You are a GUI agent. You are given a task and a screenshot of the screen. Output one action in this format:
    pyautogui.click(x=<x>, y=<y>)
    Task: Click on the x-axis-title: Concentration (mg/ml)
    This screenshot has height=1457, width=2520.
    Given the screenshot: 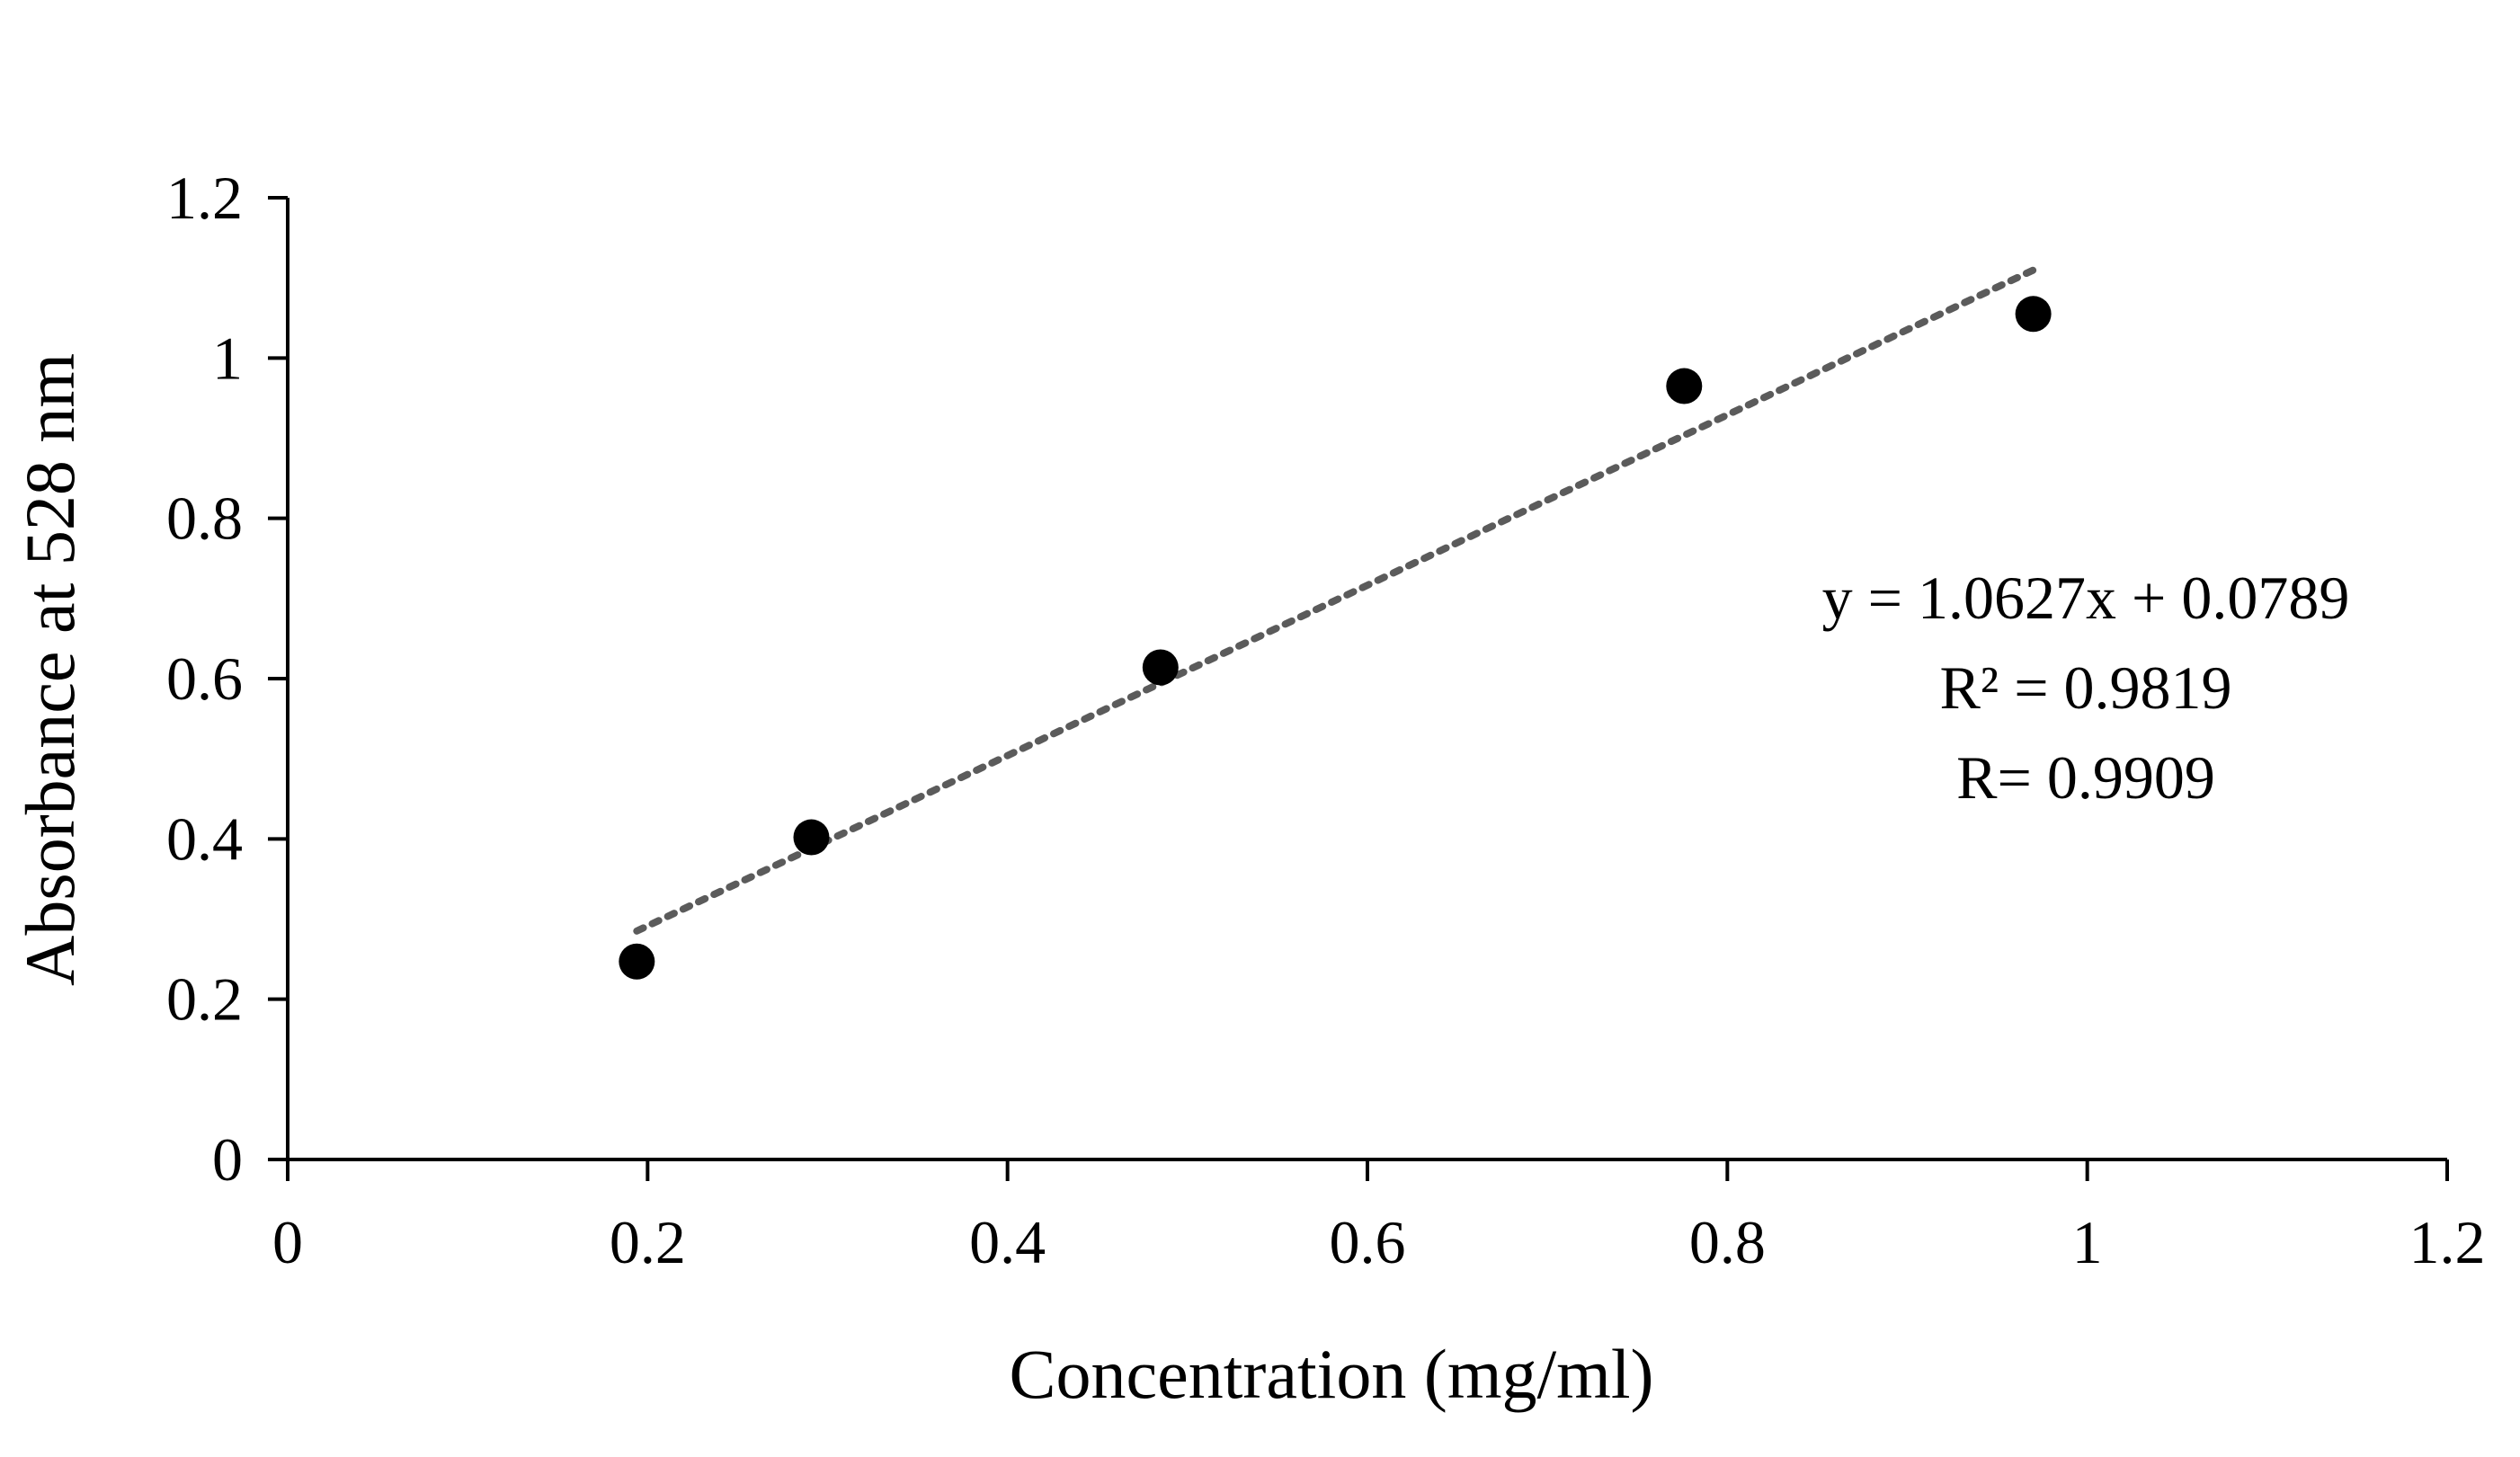 What is the action you would take?
    pyautogui.click(x=1331, y=1374)
    